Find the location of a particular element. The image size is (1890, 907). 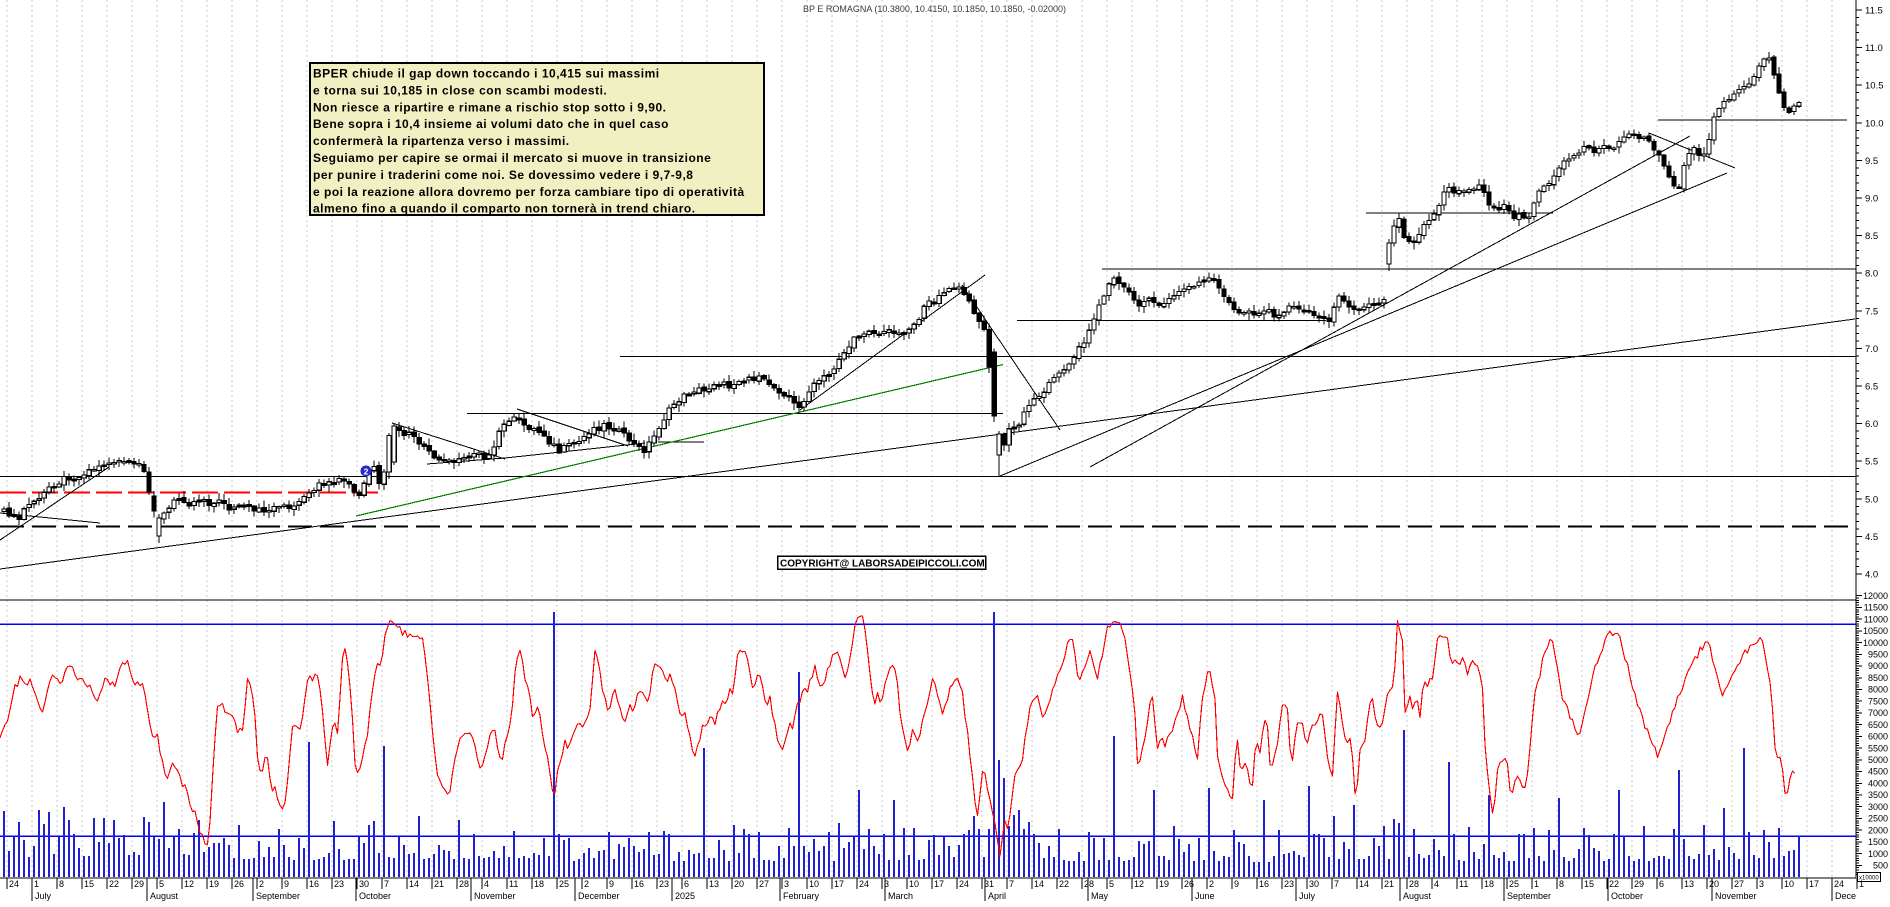

svg-text: 15 is located at coordinates (1589, 884).